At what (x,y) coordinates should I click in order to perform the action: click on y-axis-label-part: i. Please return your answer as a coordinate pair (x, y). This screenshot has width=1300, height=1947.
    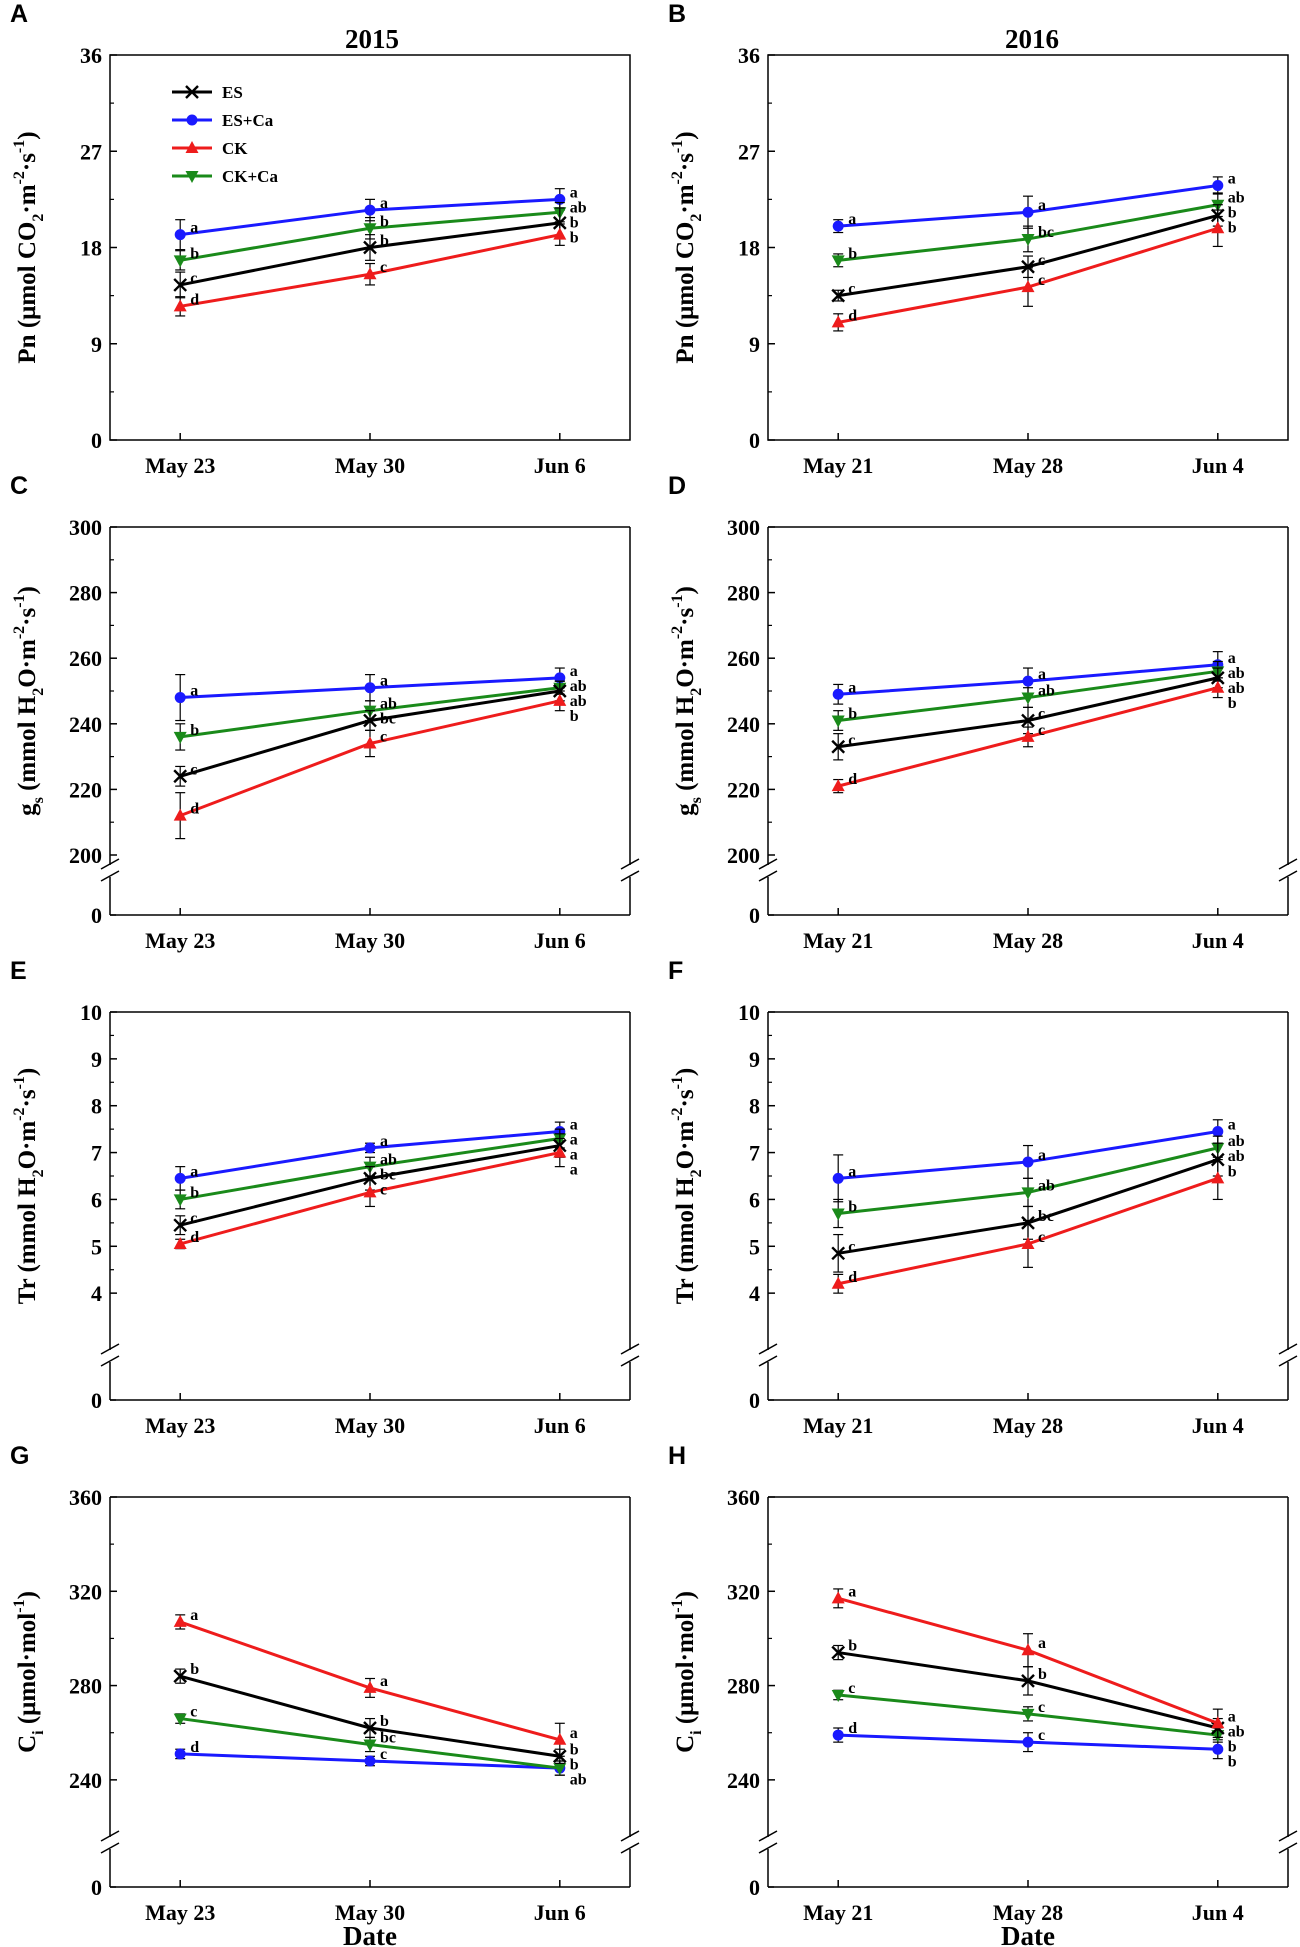
    Looking at the image, I should click on (38, 1732).